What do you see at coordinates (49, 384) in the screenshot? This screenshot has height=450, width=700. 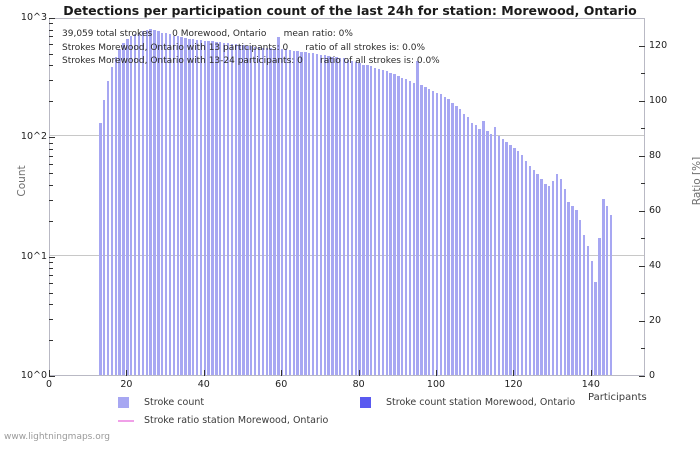 I see `x-tick-label: 0` at bounding box center [49, 384].